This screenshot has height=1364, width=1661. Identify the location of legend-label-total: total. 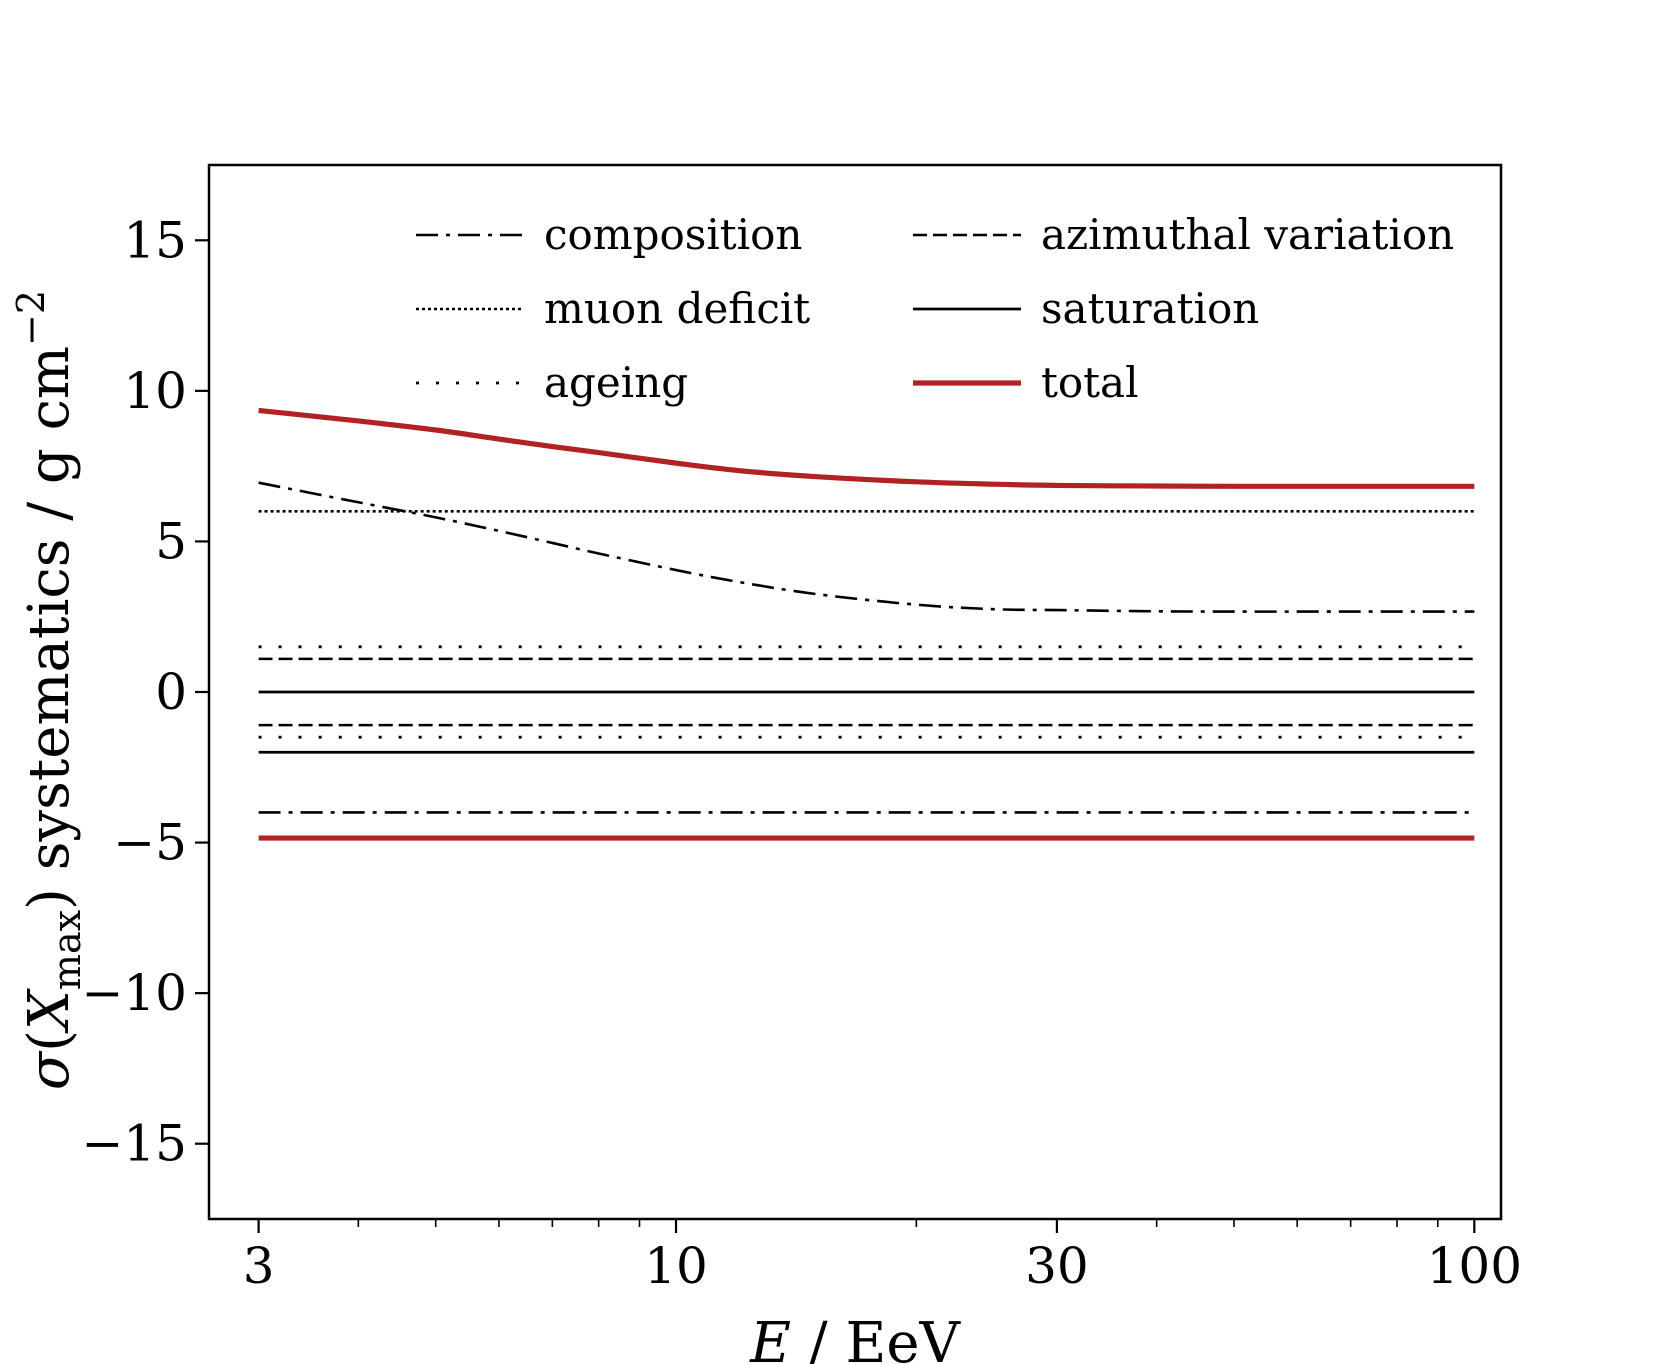
(1090, 382).